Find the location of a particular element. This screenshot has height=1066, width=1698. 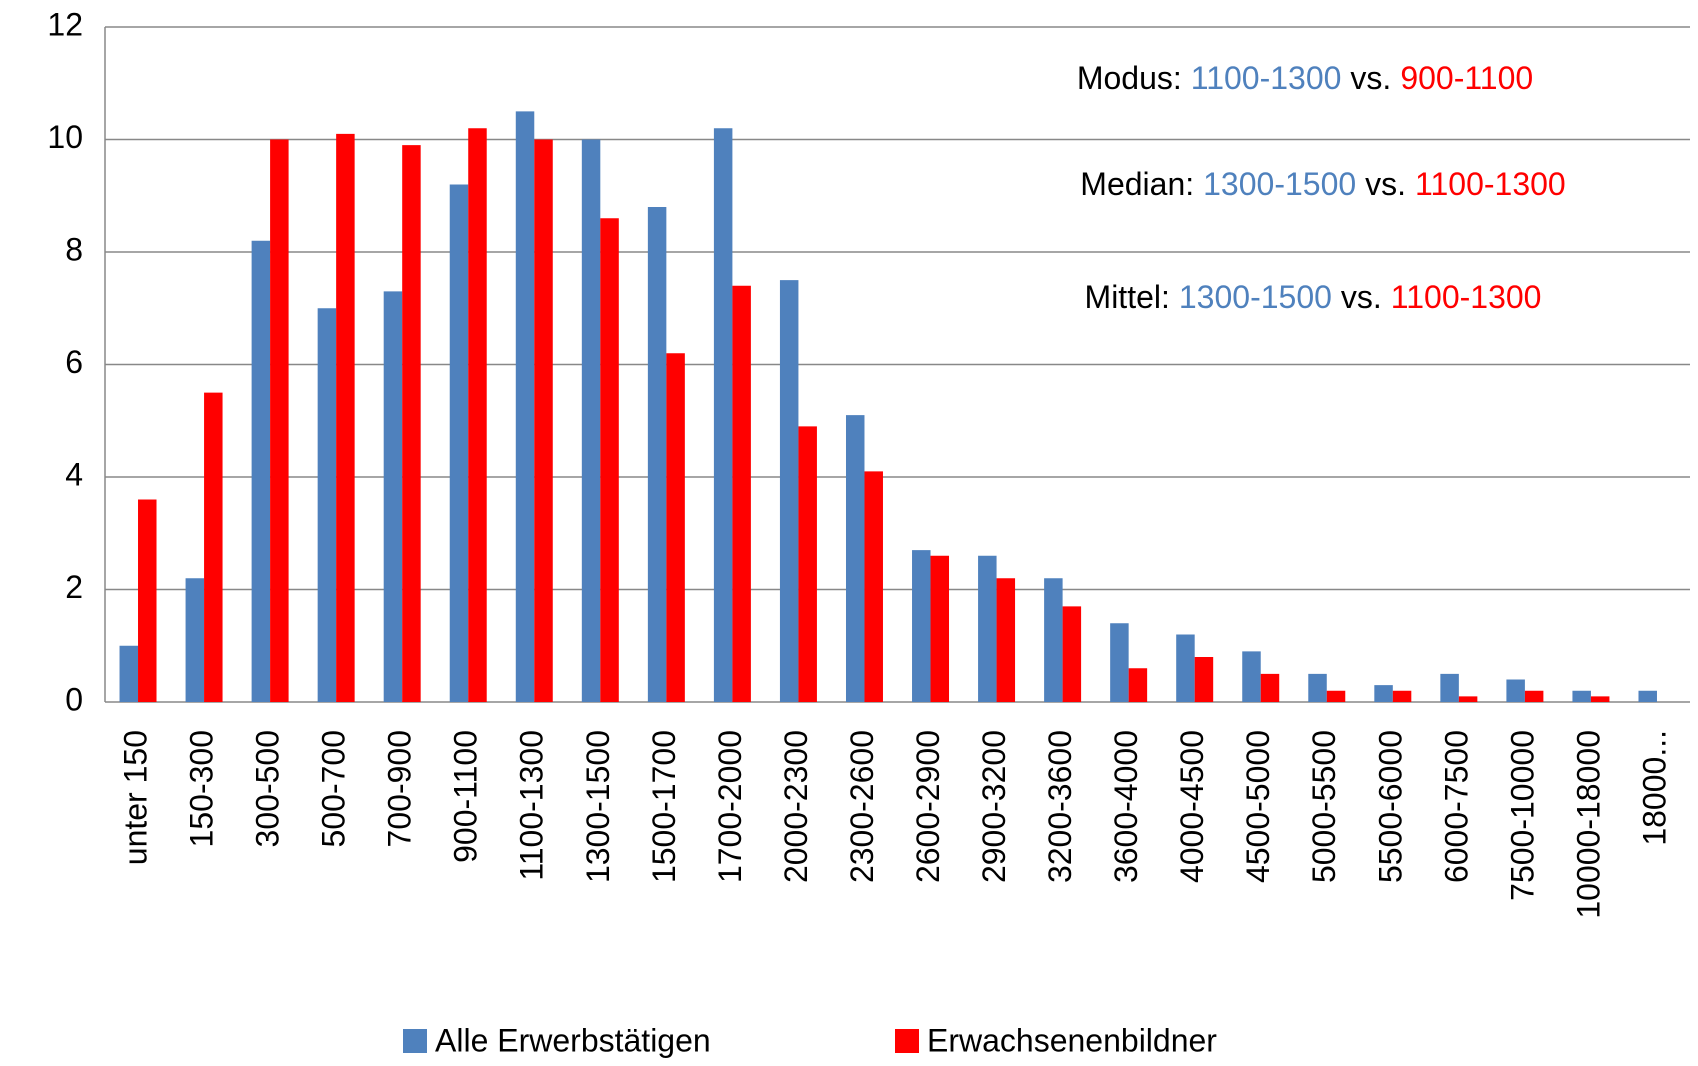

y-tick-label: 6 is located at coordinates (74, 362).